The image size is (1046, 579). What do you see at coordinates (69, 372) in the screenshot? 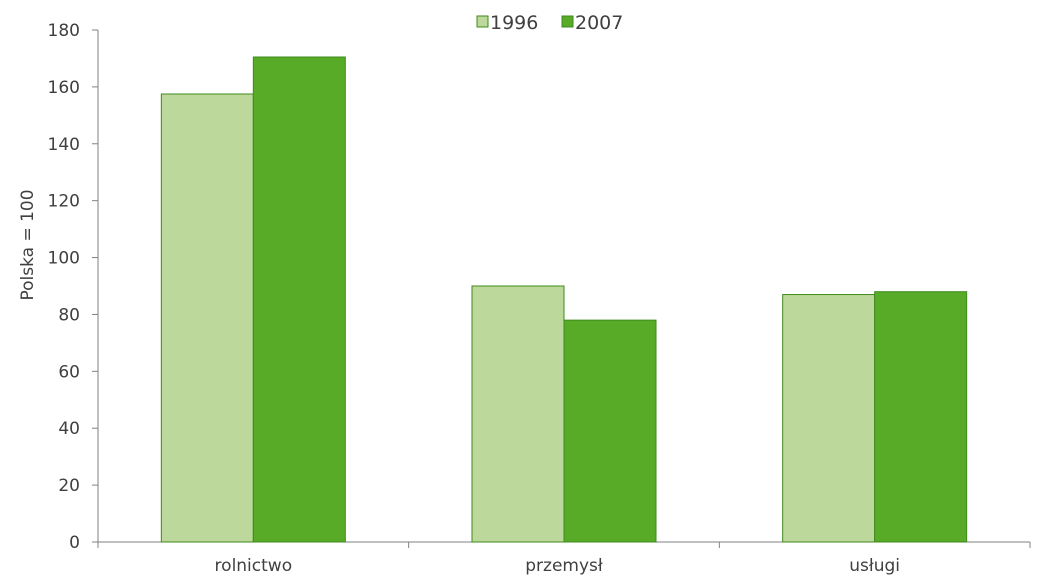
I see `y-tick-label: 60` at bounding box center [69, 372].